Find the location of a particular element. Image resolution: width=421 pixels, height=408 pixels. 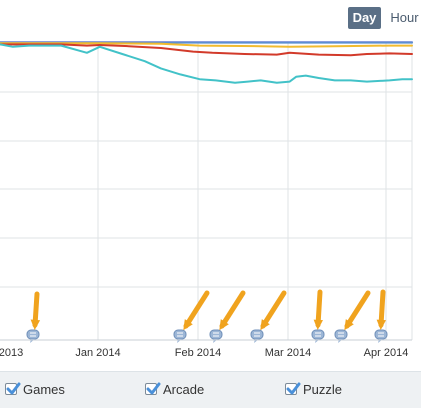

range-hour-button: Hour is located at coordinates (404, 17).